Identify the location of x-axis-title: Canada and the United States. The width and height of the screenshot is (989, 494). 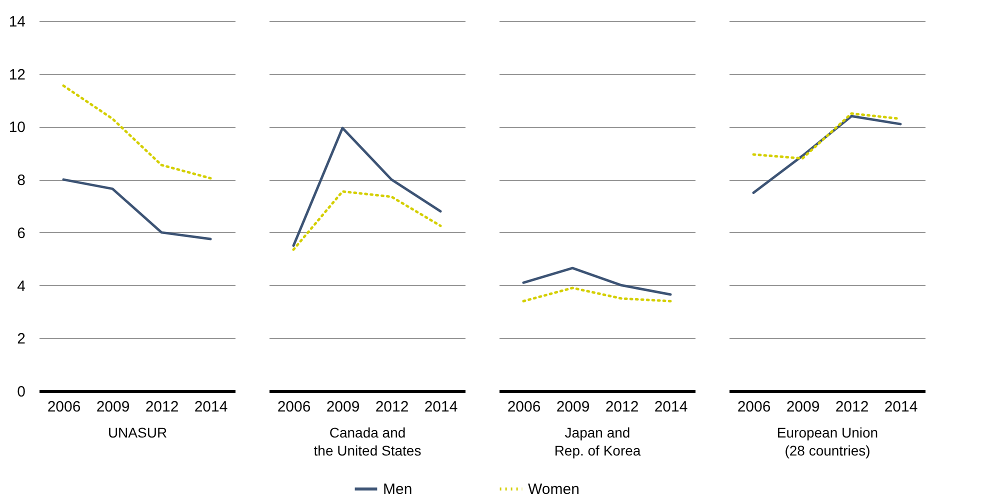
(368, 441).